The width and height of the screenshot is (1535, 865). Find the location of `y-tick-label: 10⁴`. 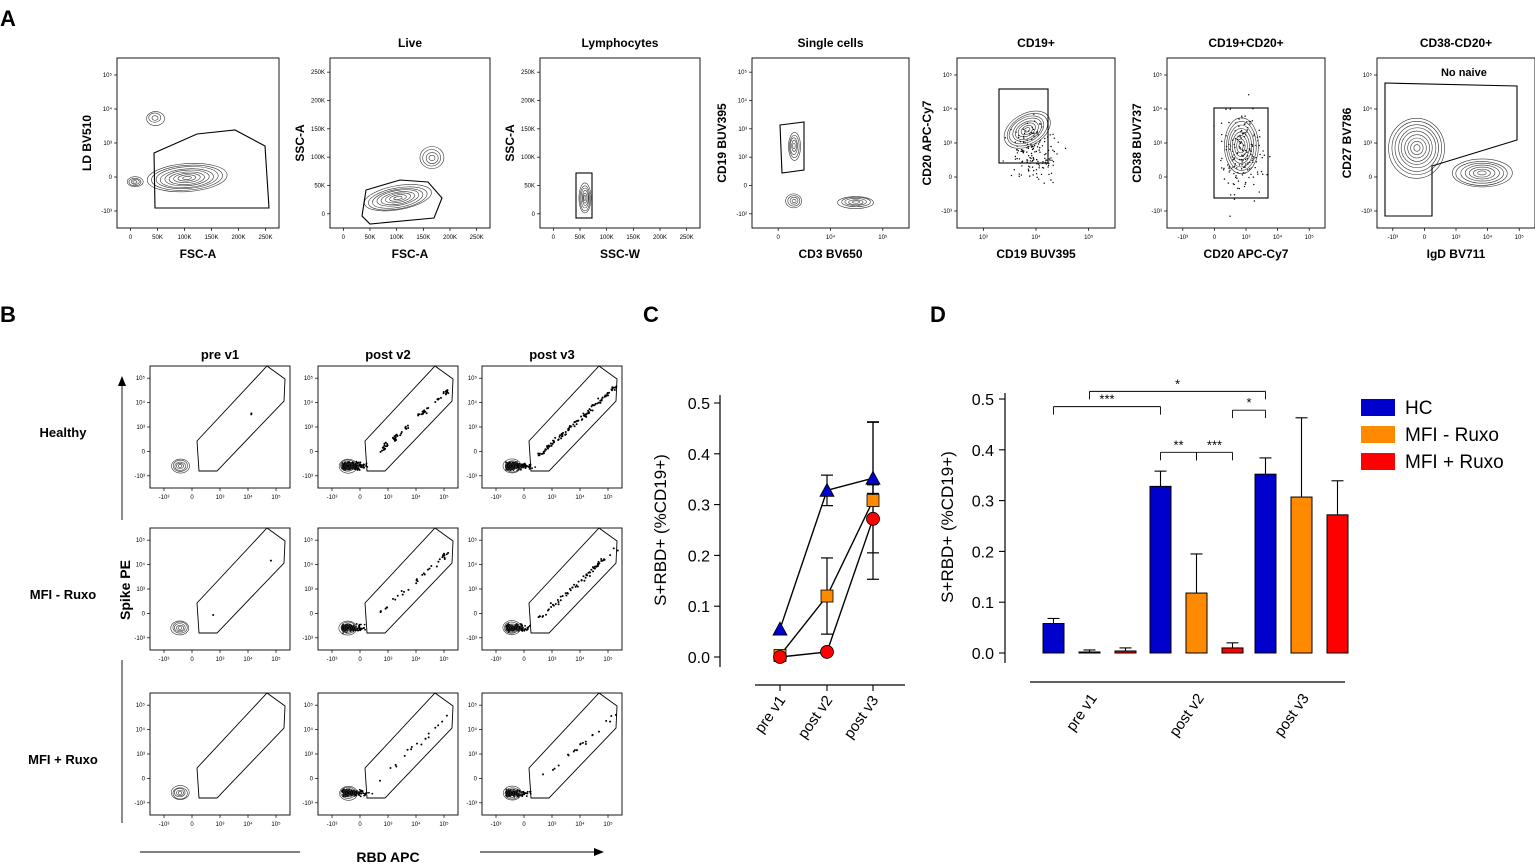

y-tick-label: 10⁴ is located at coordinates (141, 403).